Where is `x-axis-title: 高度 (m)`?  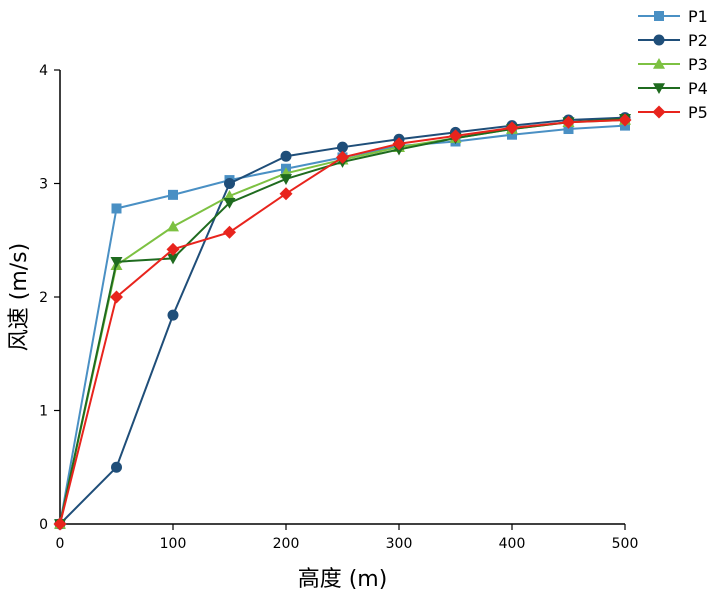 x-axis-title: 高度 (m) is located at coordinates (343, 579).